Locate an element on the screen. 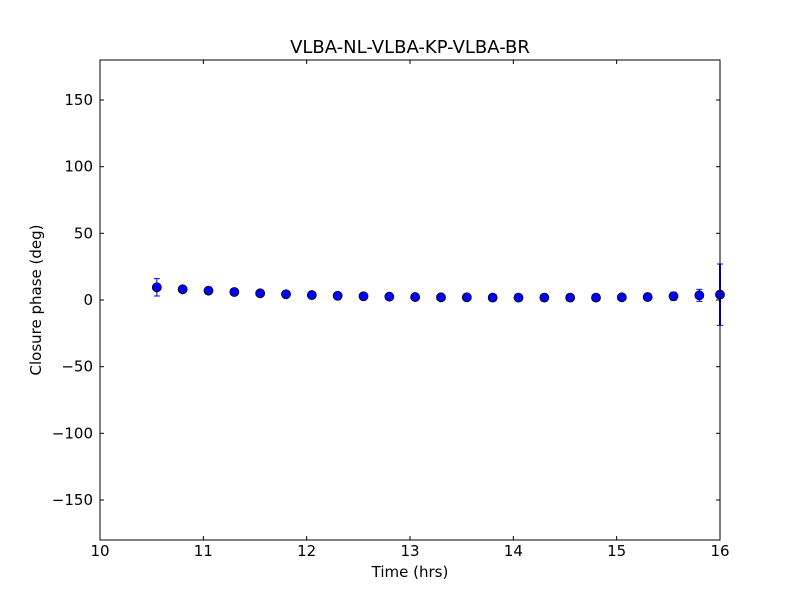 This screenshot has height=600, width=800. x-tick-label: 12 is located at coordinates (306, 551).